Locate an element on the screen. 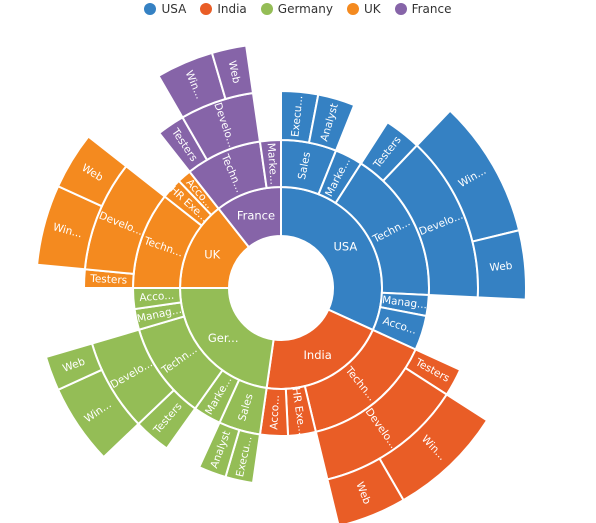  chart-legend: USA India Germany UK France is located at coordinates (298, 9).